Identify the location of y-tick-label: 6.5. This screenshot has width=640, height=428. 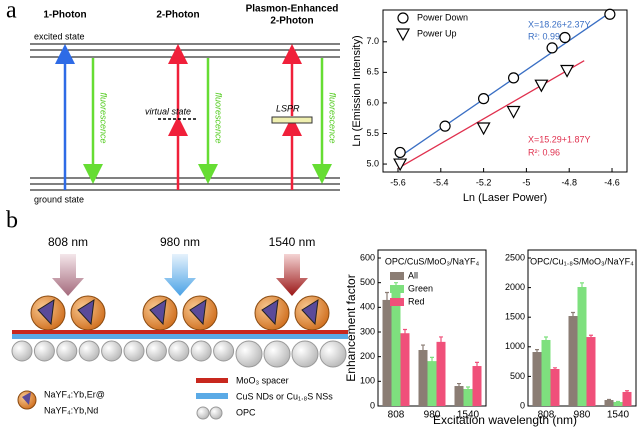
(372, 72).